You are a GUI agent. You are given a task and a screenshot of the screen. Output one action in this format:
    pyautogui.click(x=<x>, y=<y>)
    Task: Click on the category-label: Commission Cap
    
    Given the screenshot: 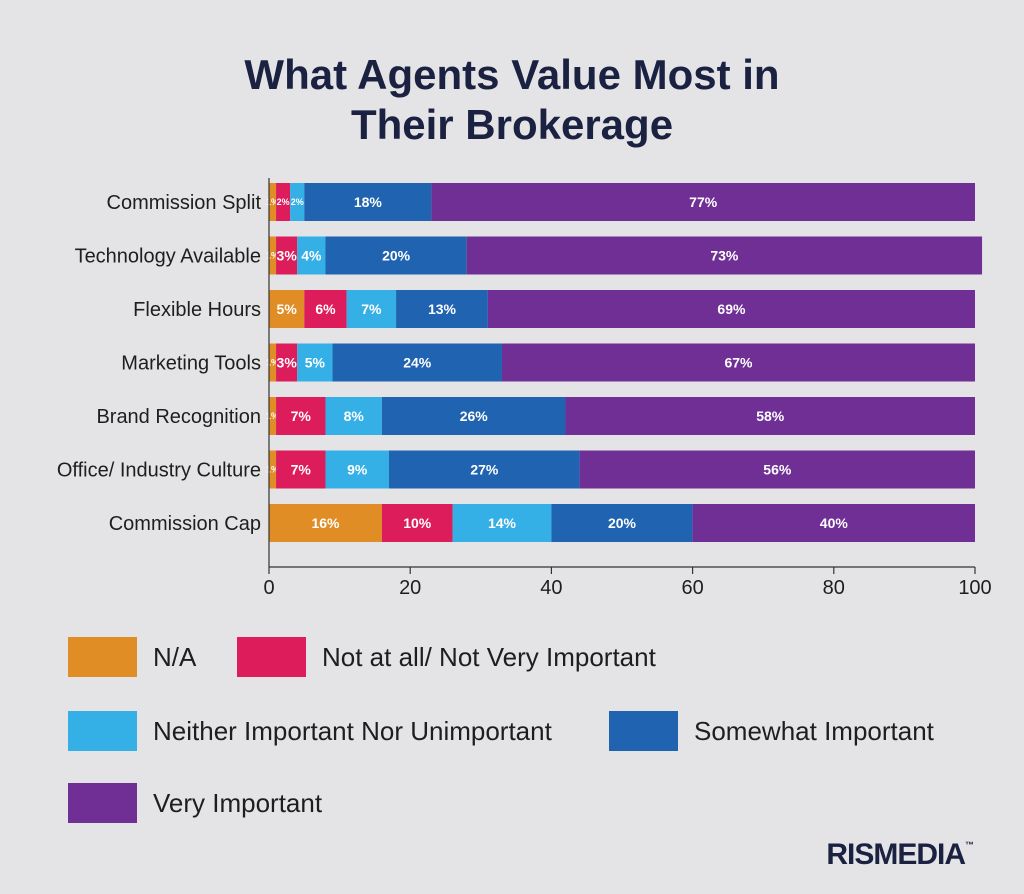 What is the action you would take?
    pyautogui.click(x=185, y=524)
    